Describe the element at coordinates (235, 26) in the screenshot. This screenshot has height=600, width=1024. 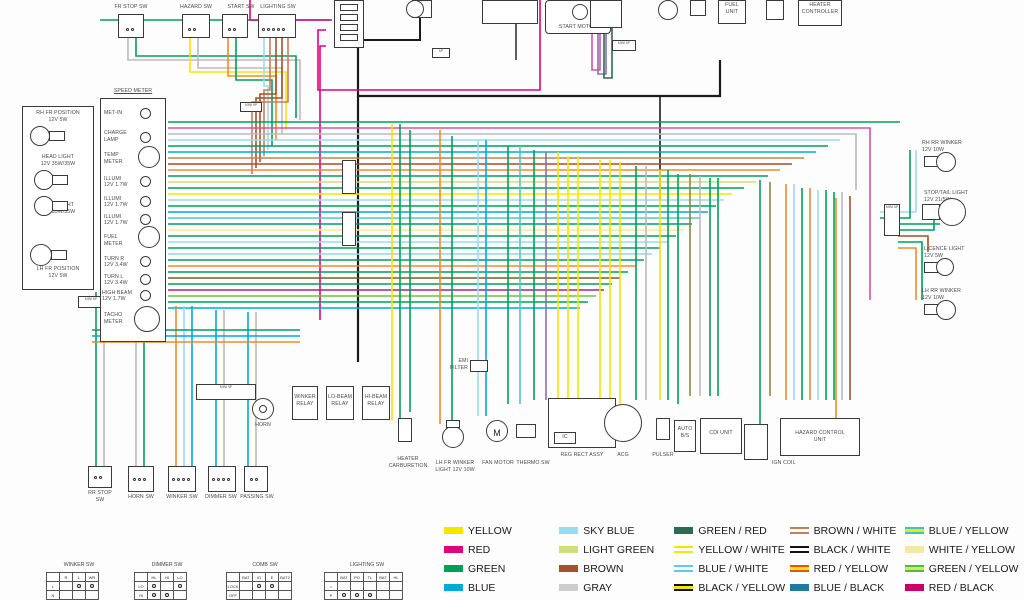
I see `start-sw-box` at that location.